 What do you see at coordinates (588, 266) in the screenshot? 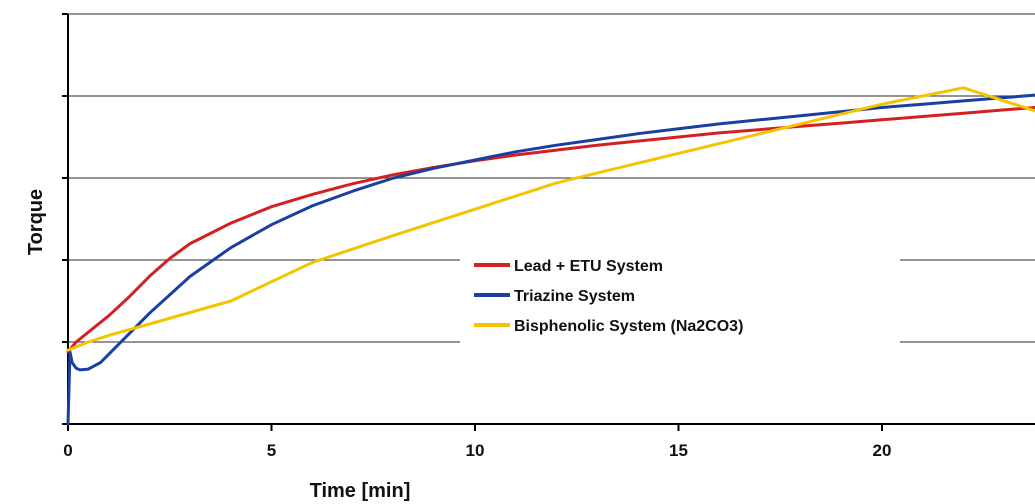
I see `legend-label-1: Lead + ETU System` at bounding box center [588, 266].